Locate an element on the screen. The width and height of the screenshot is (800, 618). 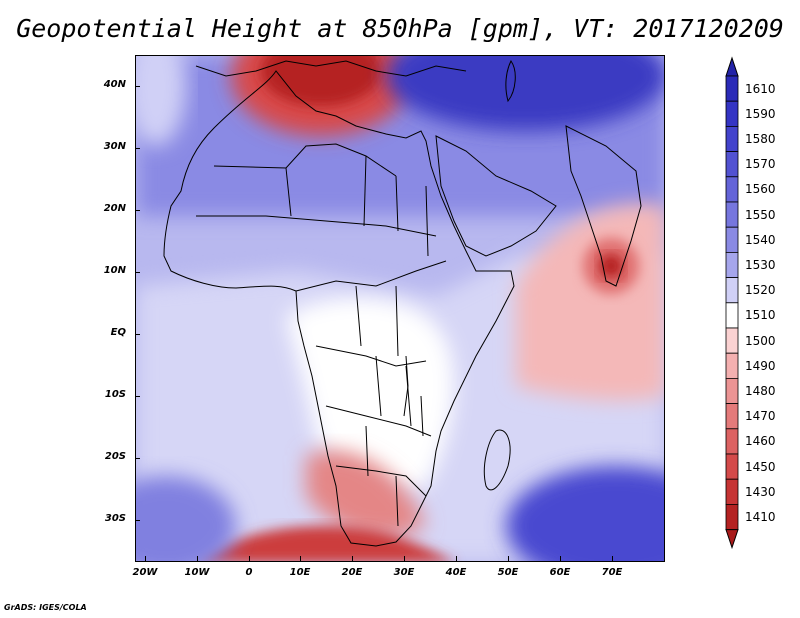
field-south-africa-red is located at coordinates (366, 493).